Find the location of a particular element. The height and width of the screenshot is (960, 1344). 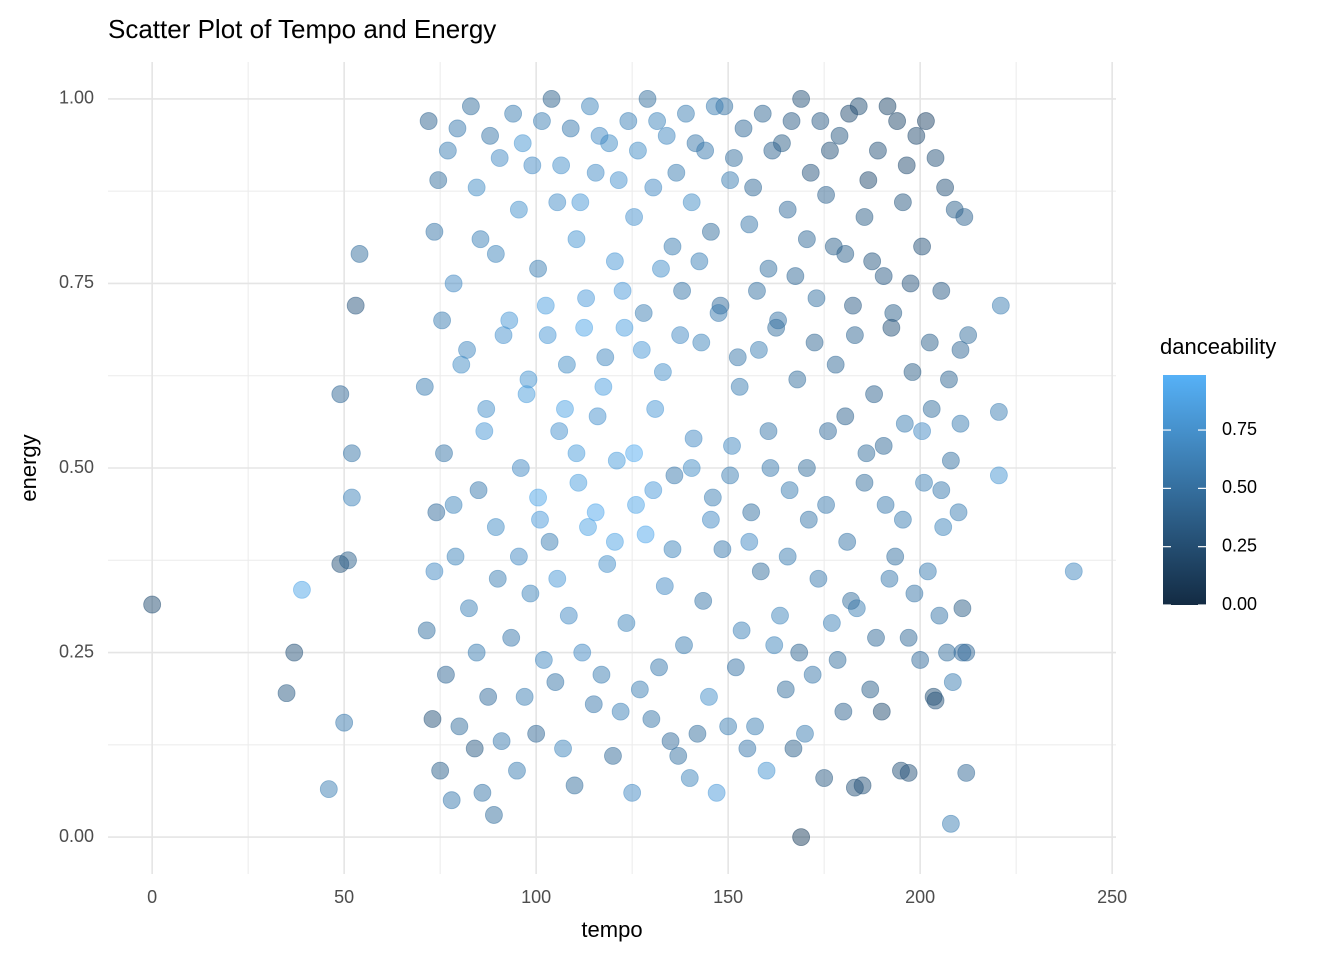

y-tick-label: 1.00 is located at coordinates (76, 98).